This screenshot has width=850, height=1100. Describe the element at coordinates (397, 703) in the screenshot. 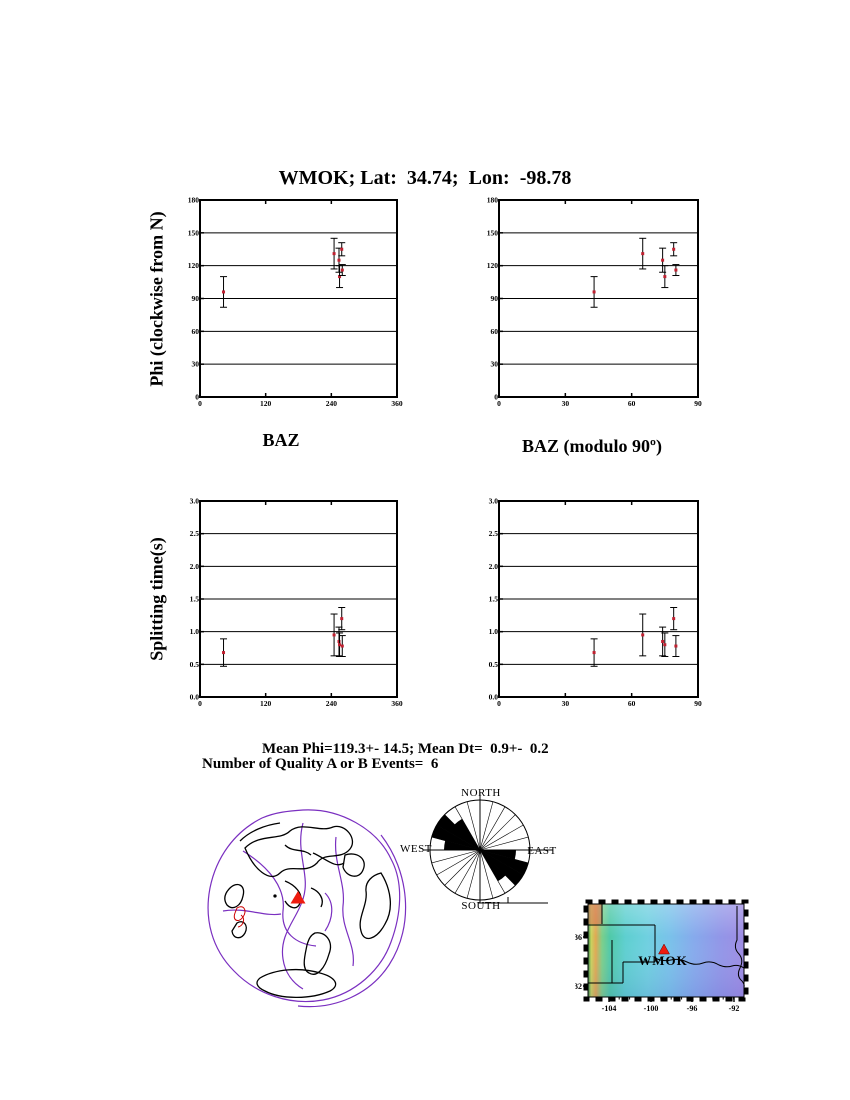

I see `x-tick-label: 360` at that location.